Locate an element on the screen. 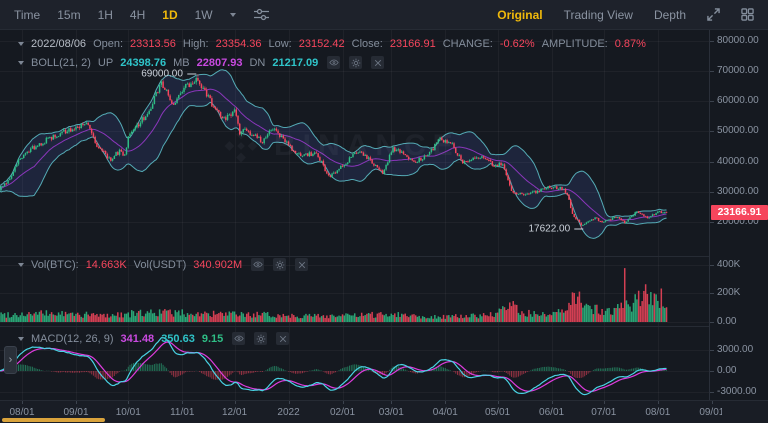 This screenshot has width=768, height=423. volume-axis-label: 200K is located at coordinates (725, 293).